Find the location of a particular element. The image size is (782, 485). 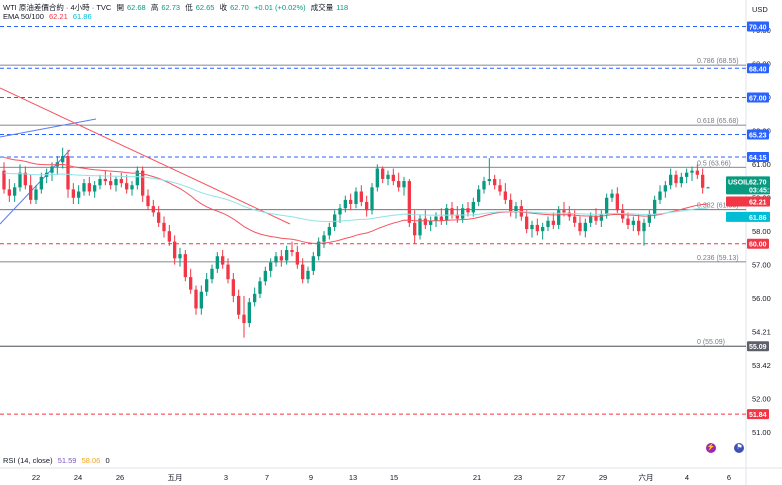

y-tick-label: 52.00 is located at coordinates (761, 399).